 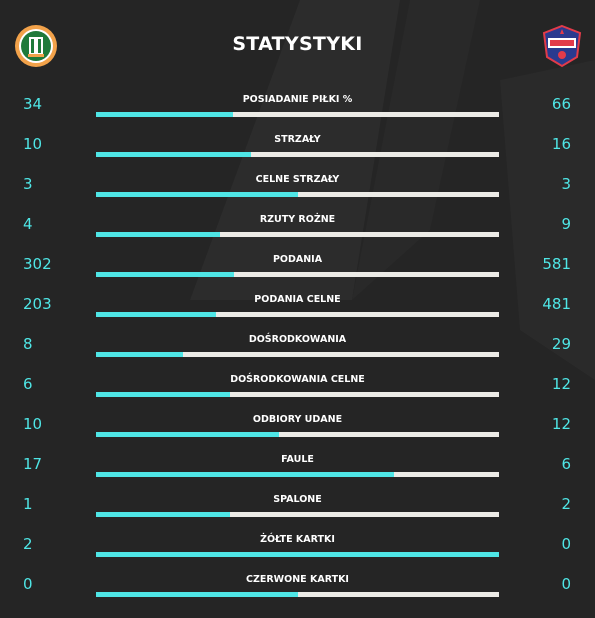 I want to click on home-value: 6, so click(x=28, y=384).